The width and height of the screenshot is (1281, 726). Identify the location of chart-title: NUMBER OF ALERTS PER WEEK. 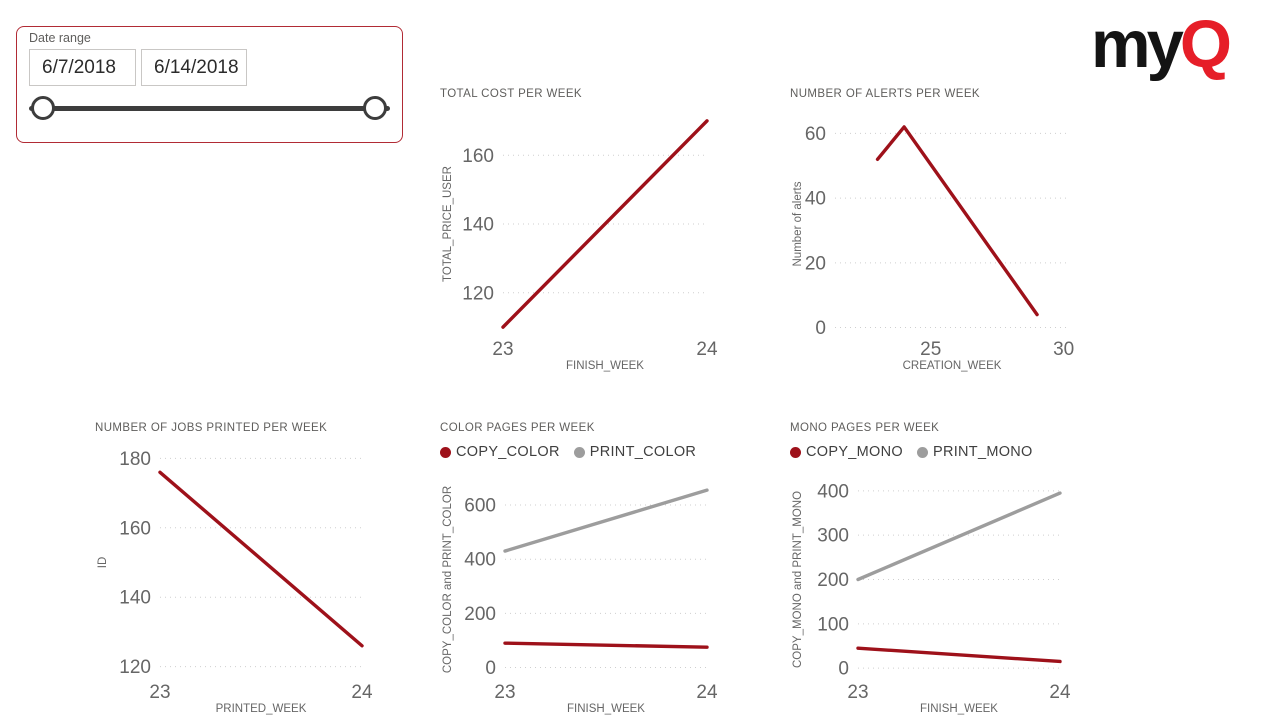
(885, 94).